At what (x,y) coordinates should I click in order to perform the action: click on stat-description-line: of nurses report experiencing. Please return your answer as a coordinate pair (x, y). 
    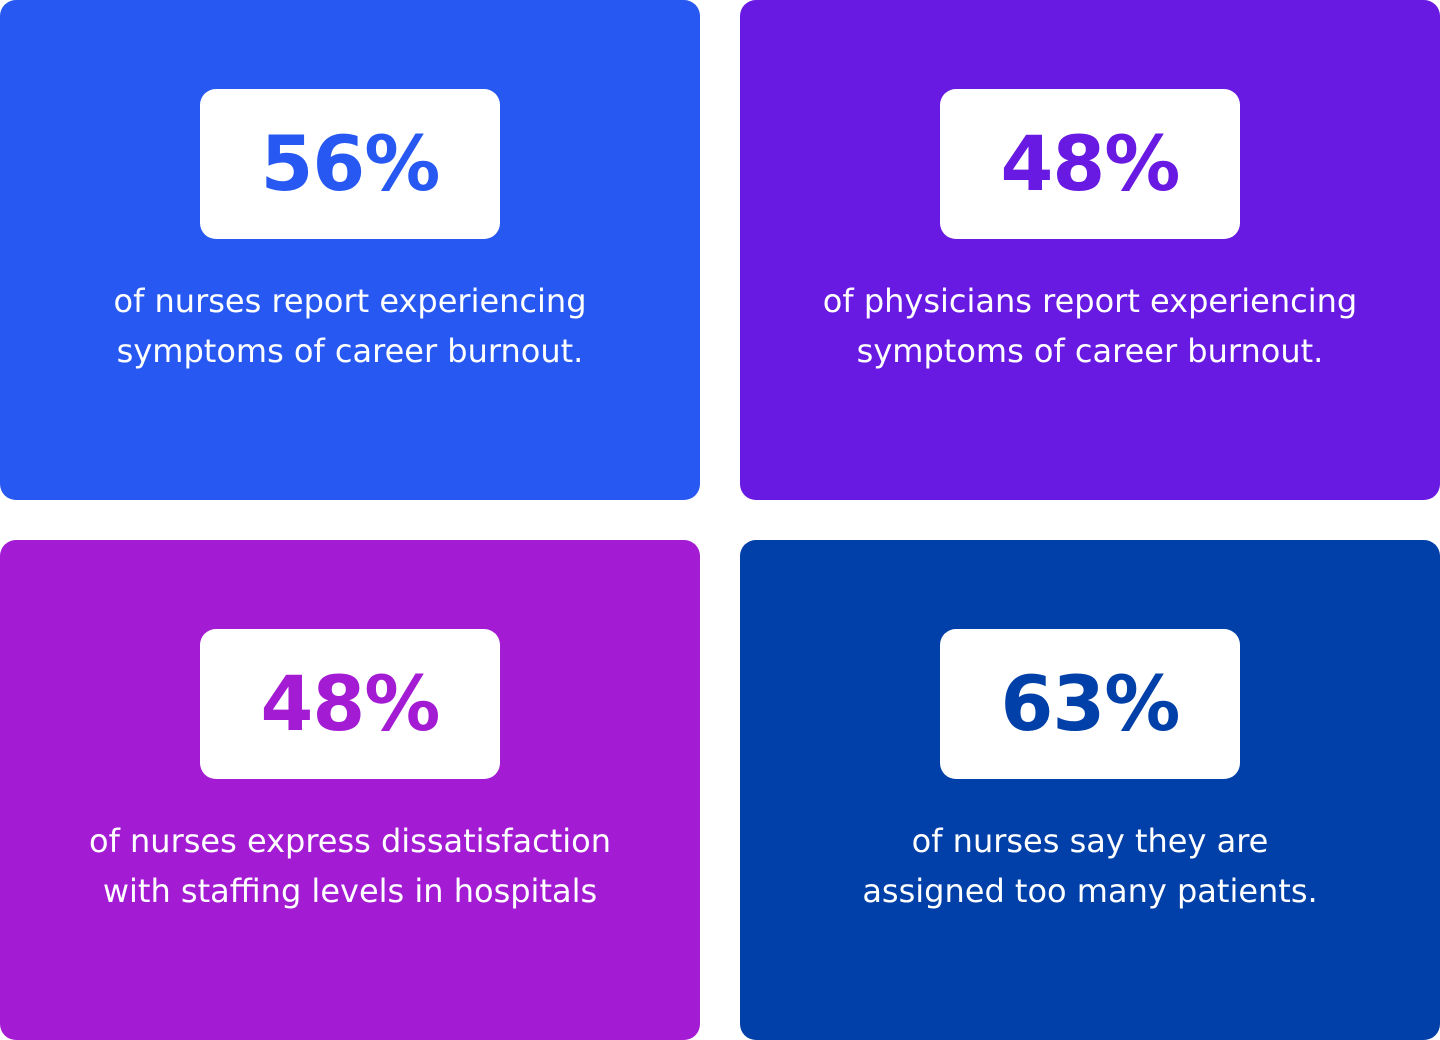
    Looking at the image, I should click on (350, 301).